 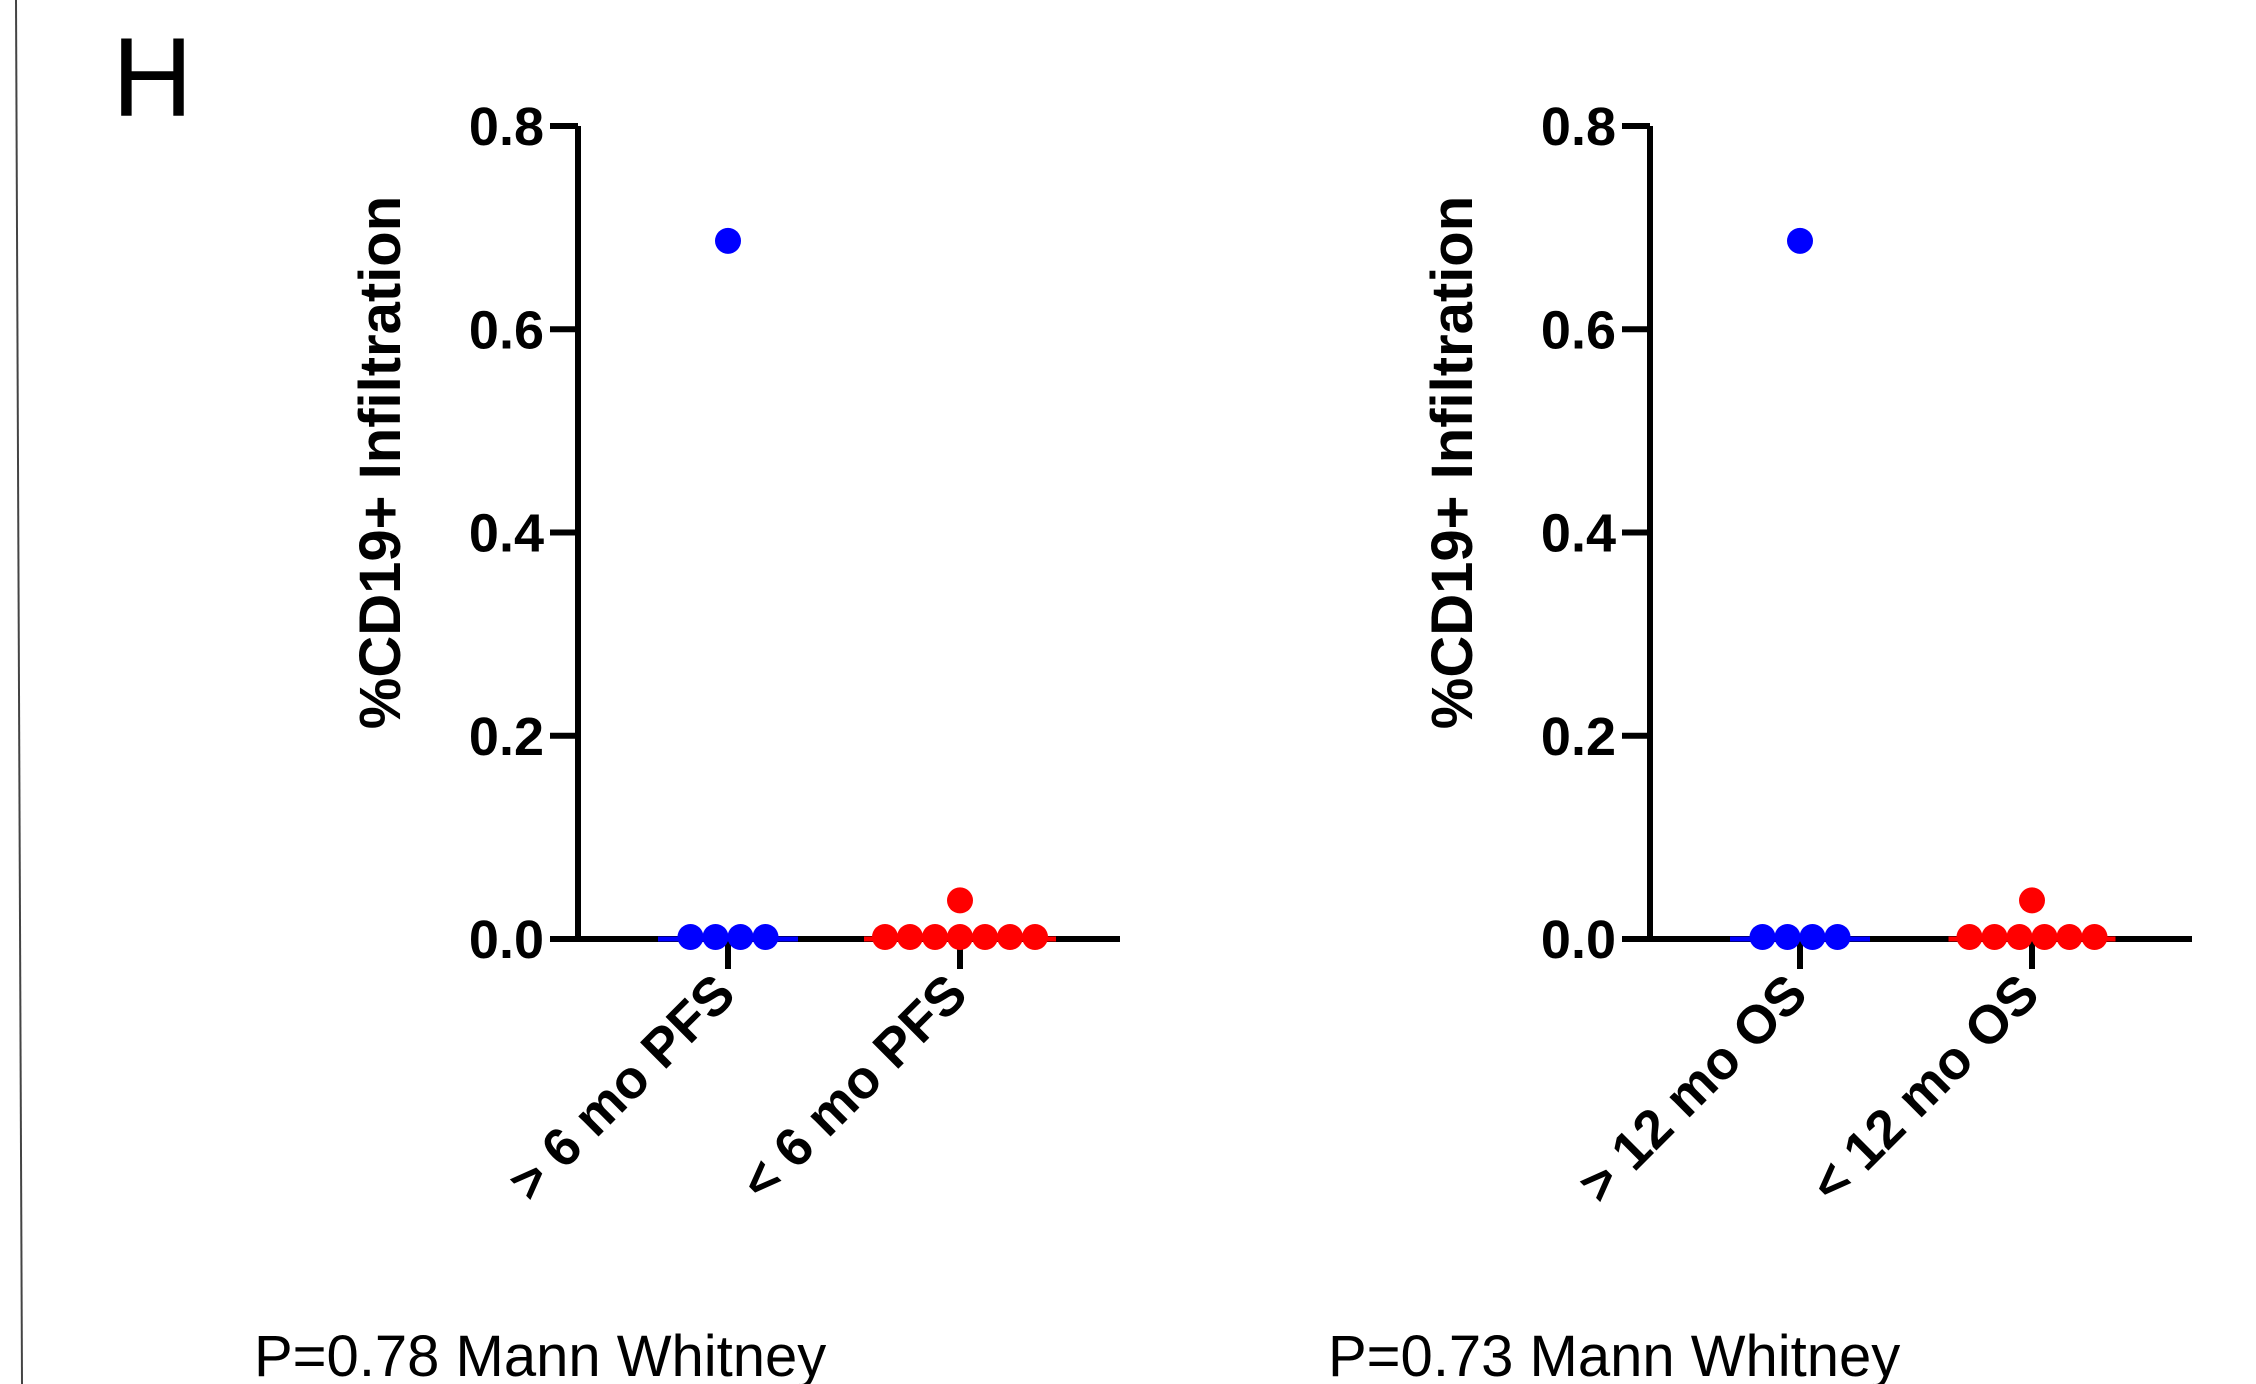 What do you see at coordinates (853, 1087) in the screenshot?
I see `x-category-label: < 6 mo PFS` at bounding box center [853, 1087].